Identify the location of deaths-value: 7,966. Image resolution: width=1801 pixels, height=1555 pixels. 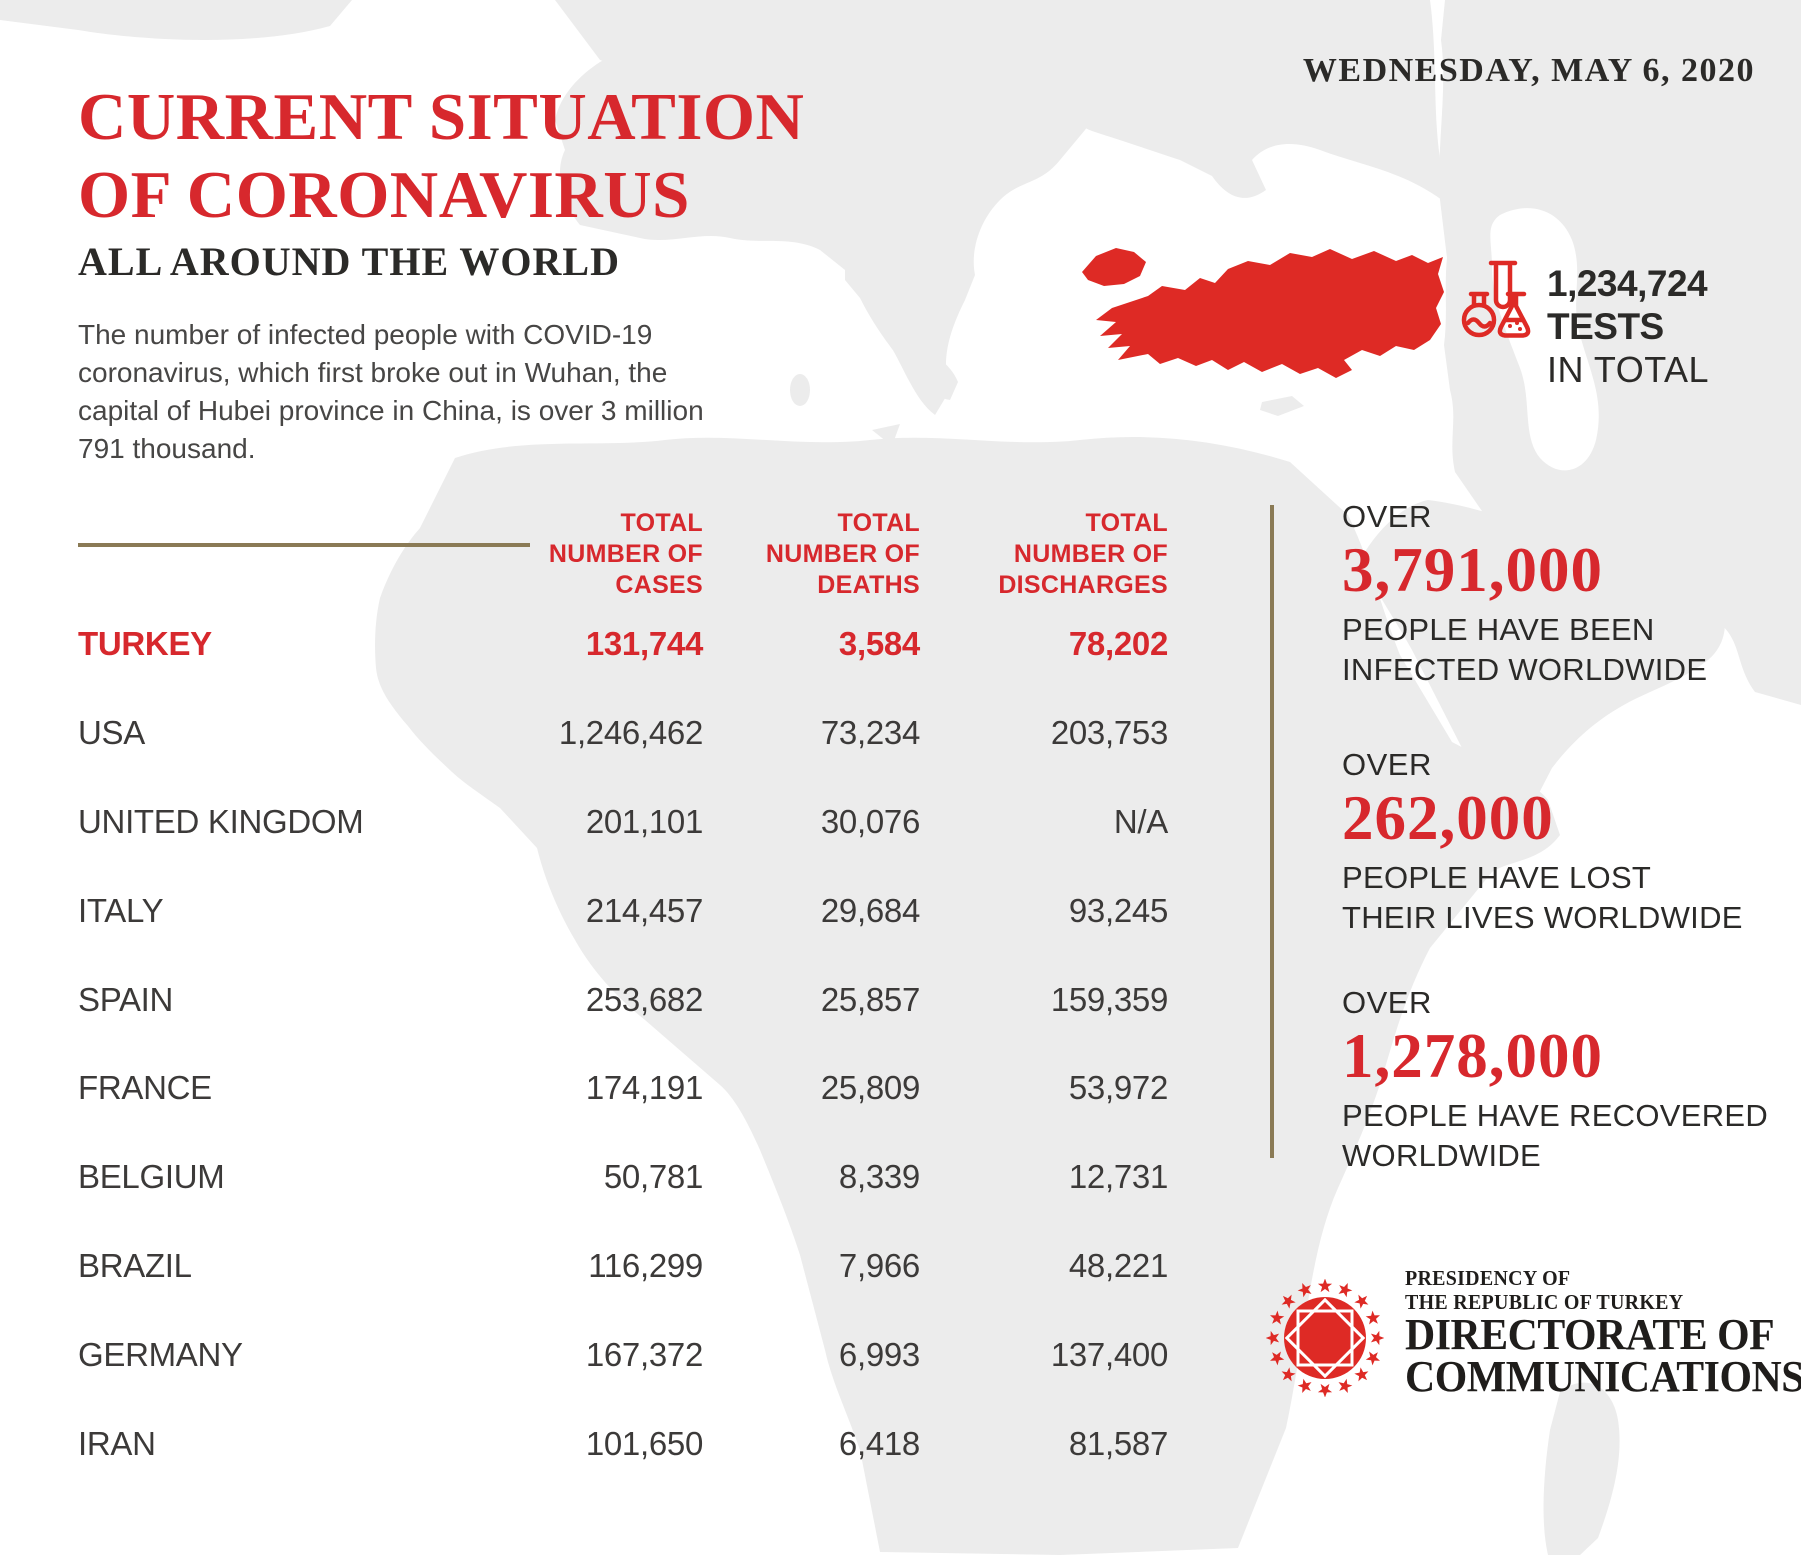
(879, 1265).